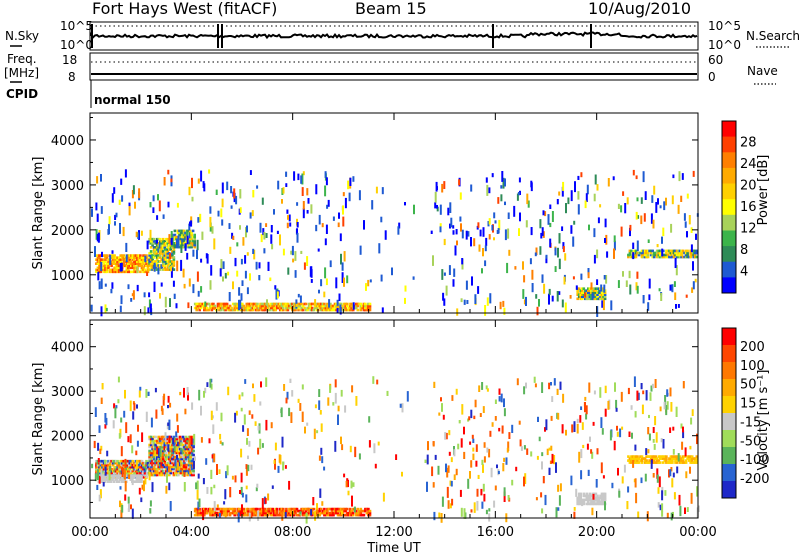 The height and width of the screenshot is (554, 800). I want to click on colorbar-swatch, so click(729, 129).